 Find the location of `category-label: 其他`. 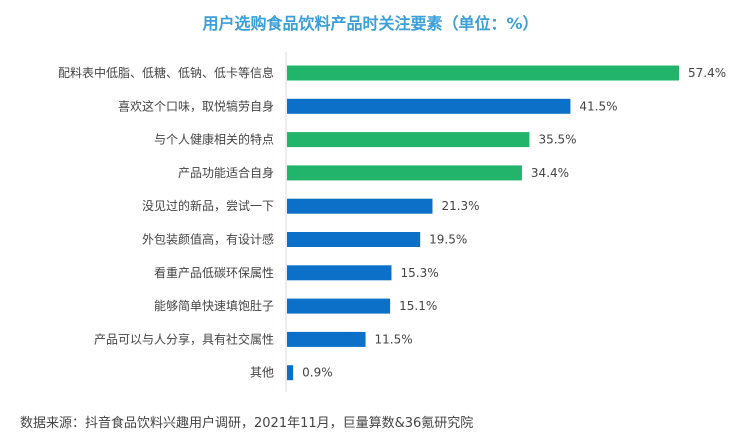

category-label: 其他 is located at coordinates (262, 373).